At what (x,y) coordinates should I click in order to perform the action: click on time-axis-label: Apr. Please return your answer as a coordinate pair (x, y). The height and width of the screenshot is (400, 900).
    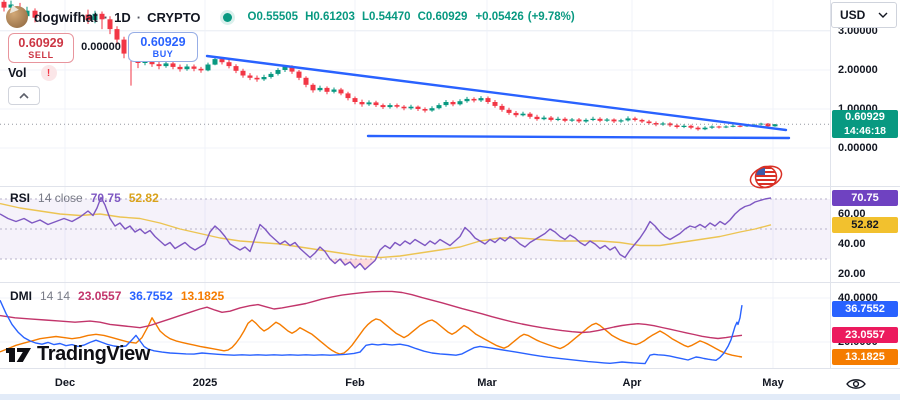
    Looking at the image, I should click on (632, 383).